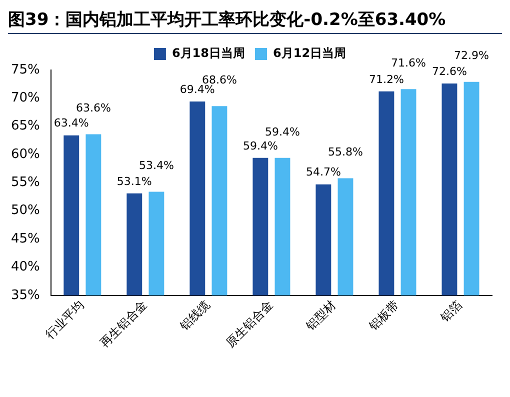  What do you see at coordinates (255, 21) in the screenshot?
I see `chart-title: 图39：国内铝加工平均开工率环比变化-0.2%至63.40%` at bounding box center [255, 21].